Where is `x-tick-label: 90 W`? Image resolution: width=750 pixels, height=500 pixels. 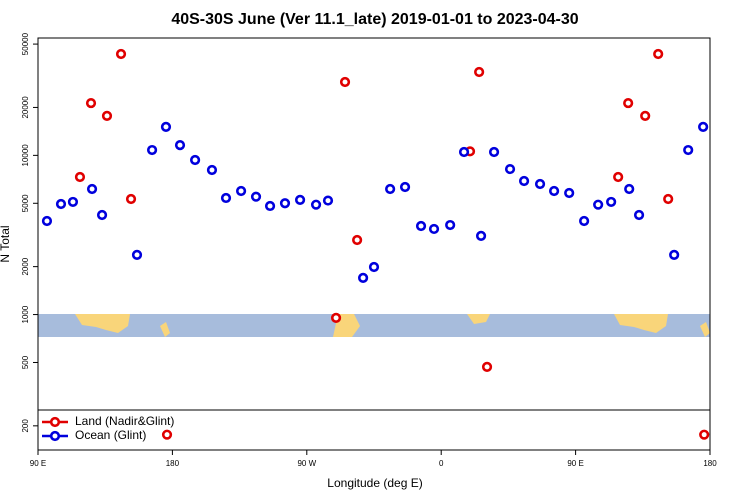
x-tick-label: 90 W is located at coordinates (306, 463).